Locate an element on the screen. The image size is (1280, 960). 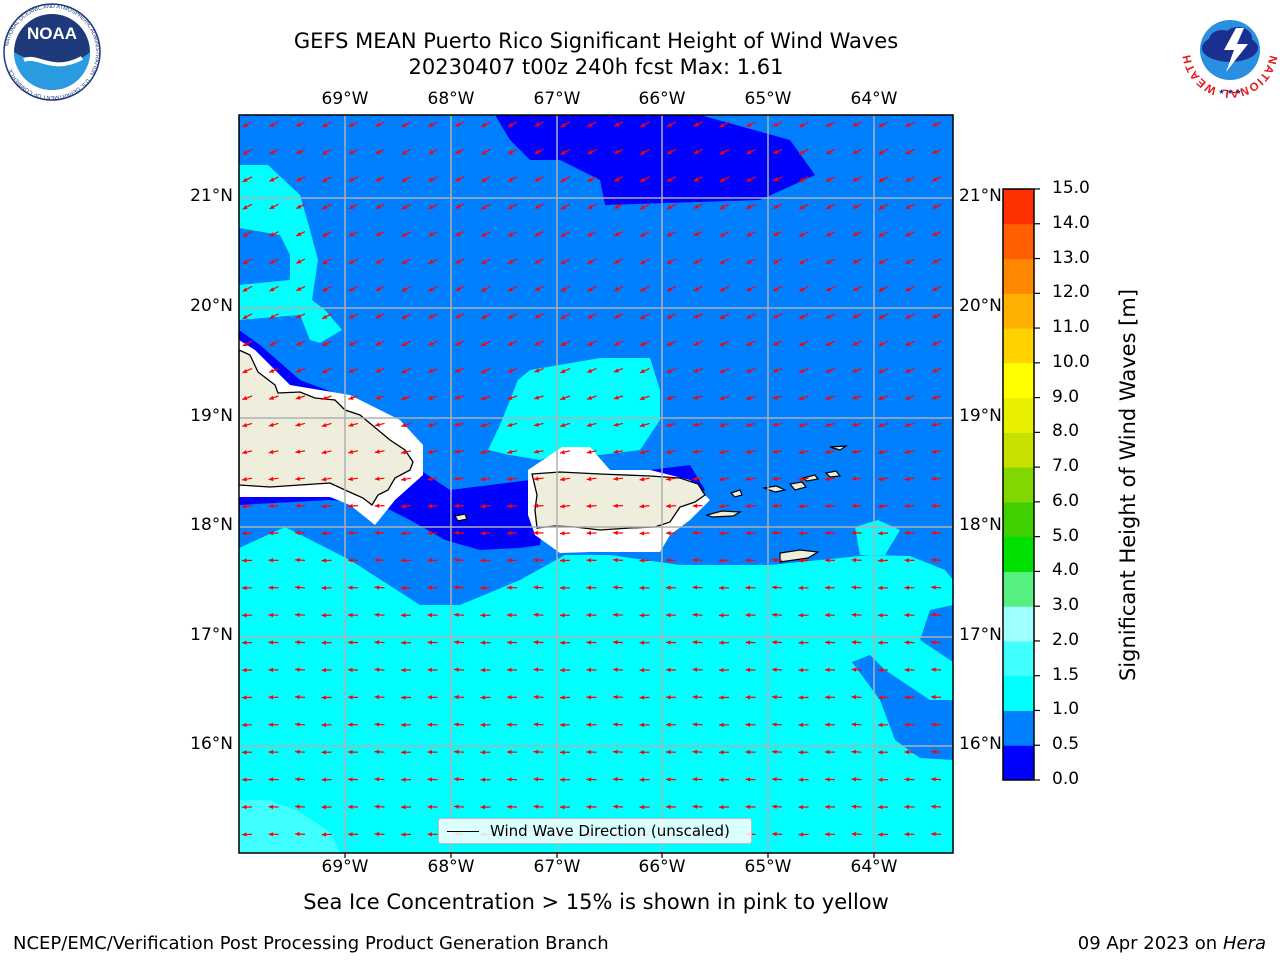
colorbar-tick-label: 0.0 is located at coordinates (1065, 779).